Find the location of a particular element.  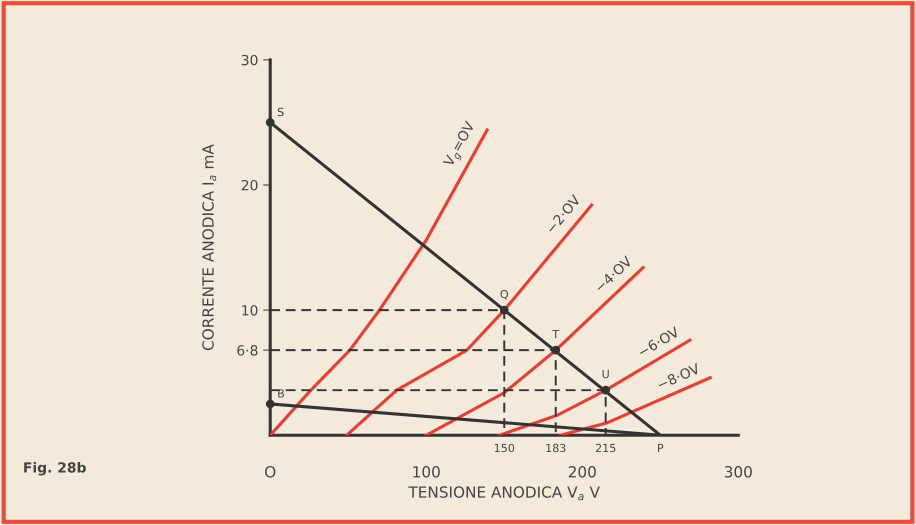

annotation: B is located at coordinates (281, 393).